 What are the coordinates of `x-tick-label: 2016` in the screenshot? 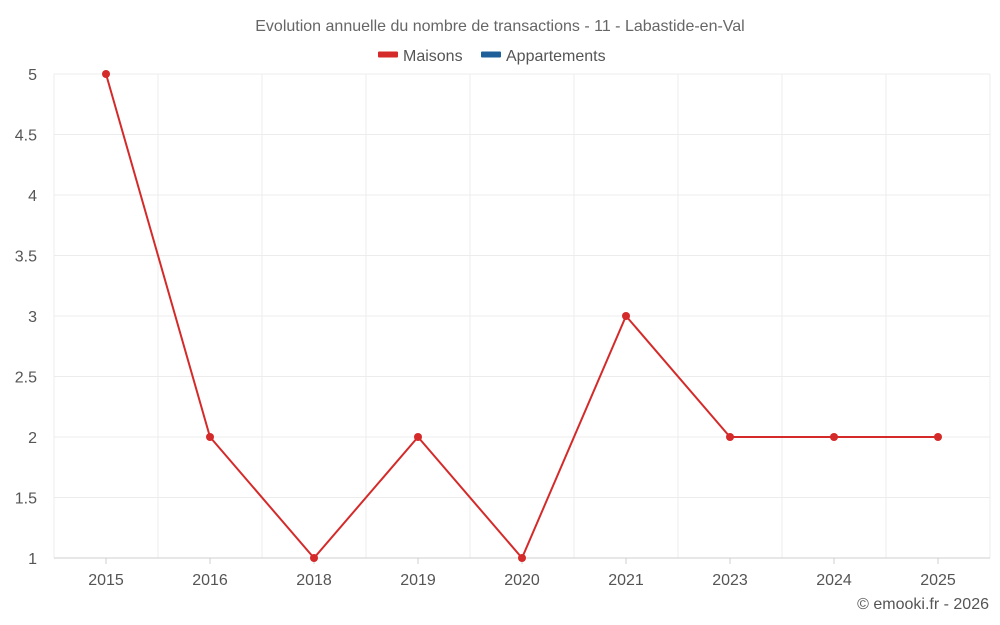 It's located at (210, 580).